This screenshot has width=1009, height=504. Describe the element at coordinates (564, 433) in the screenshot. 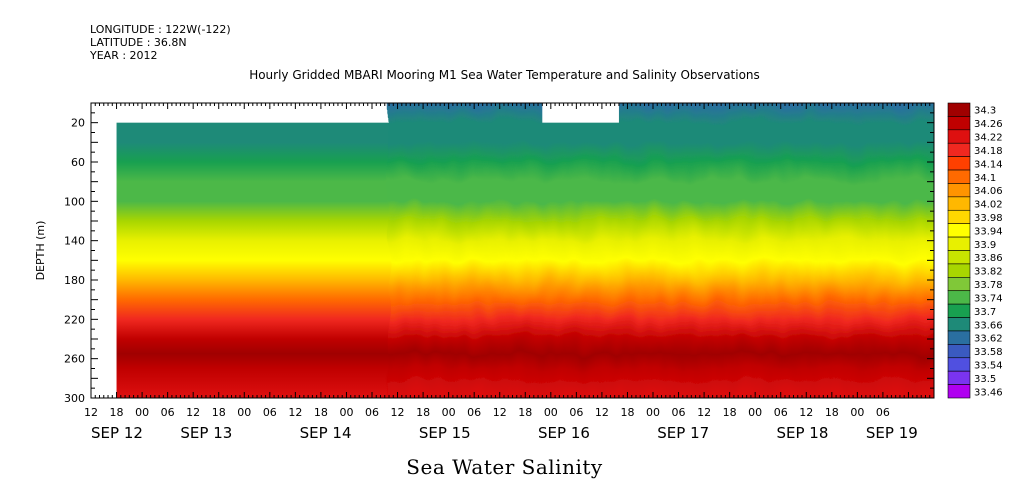

I see `x-date-label: SEP 16` at that location.